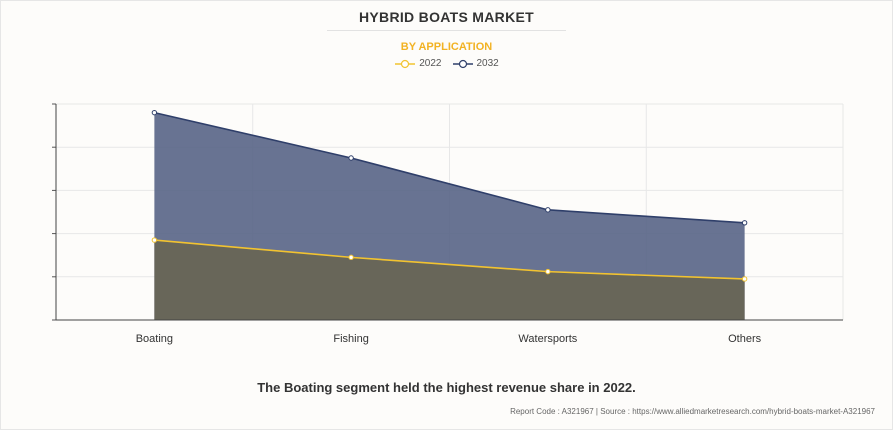  What do you see at coordinates (745, 339) in the screenshot?
I see `x-tick-label: Others` at bounding box center [745, 339].